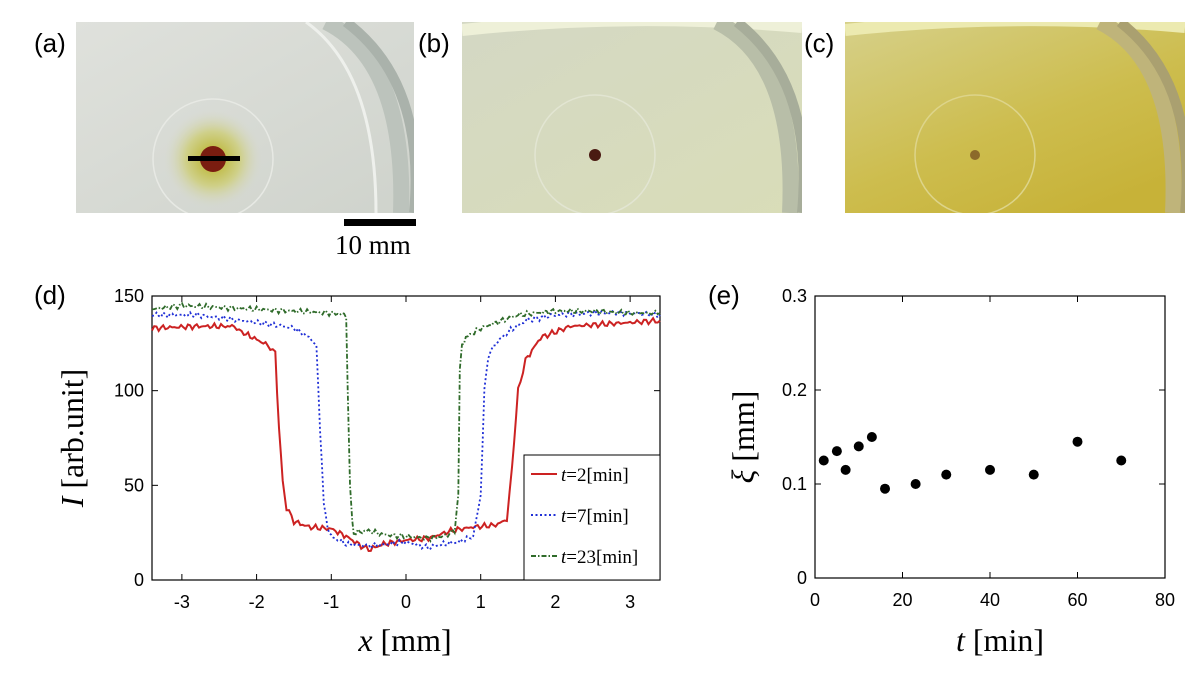 This screenshot has width=1202, height=686. I want to click on chart-d-legend-label-1: t=2[min], so click(595, 475).